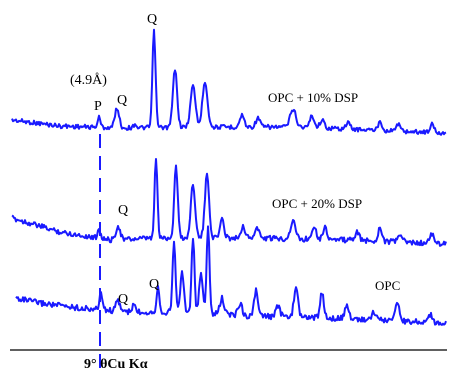  I want to click on x-axis-label: 9° θCu Kα, so click(116, 364).